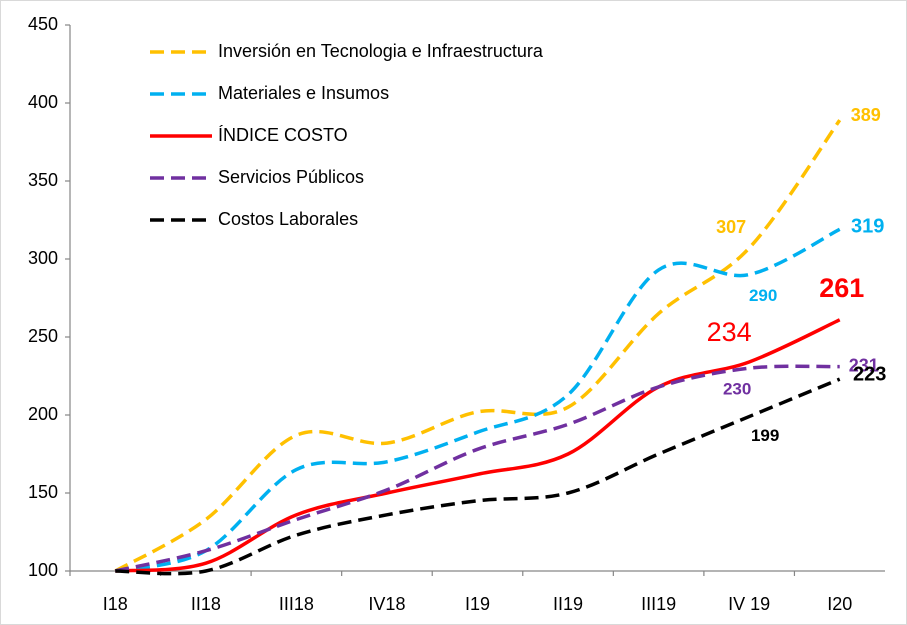 The image size is (907, 625). I want to click on x-tick-label: III19, so click(658, 604).